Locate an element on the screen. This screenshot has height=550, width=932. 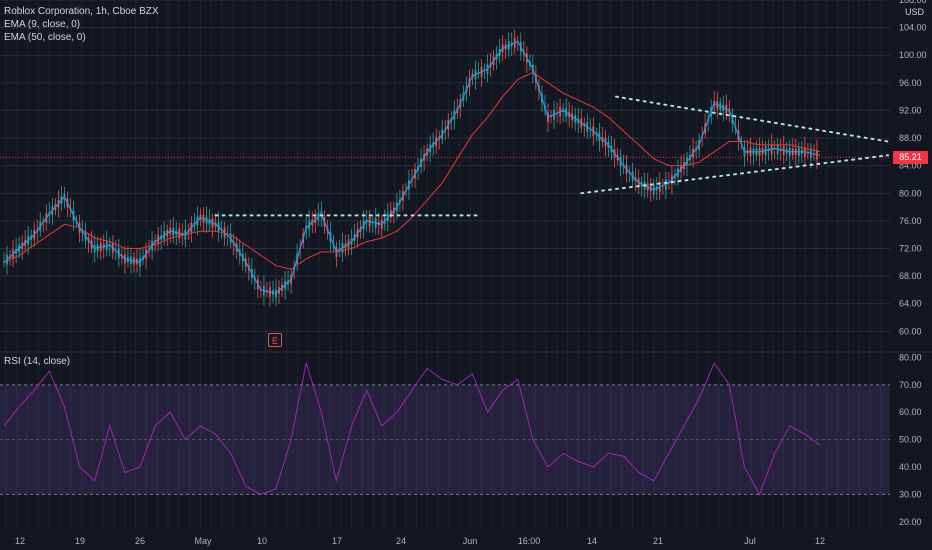
earnings-marker: E is located at coordinates (275, 340).